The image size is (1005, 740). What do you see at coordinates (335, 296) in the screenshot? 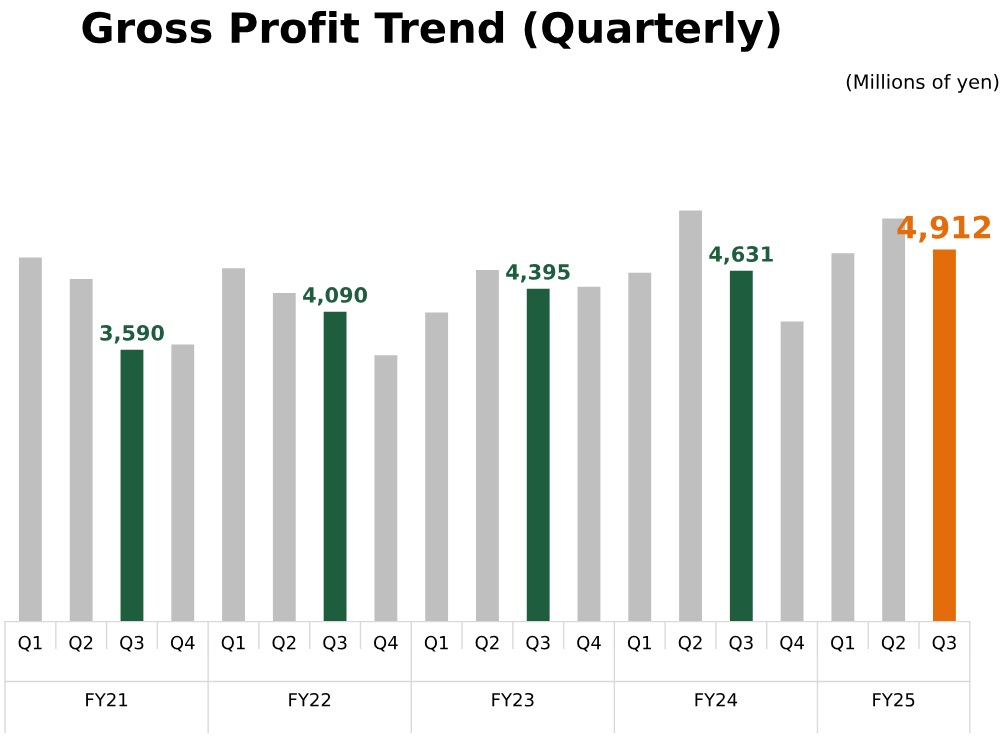
I see `data-label: 4,090` at bounding box center [335, 296].